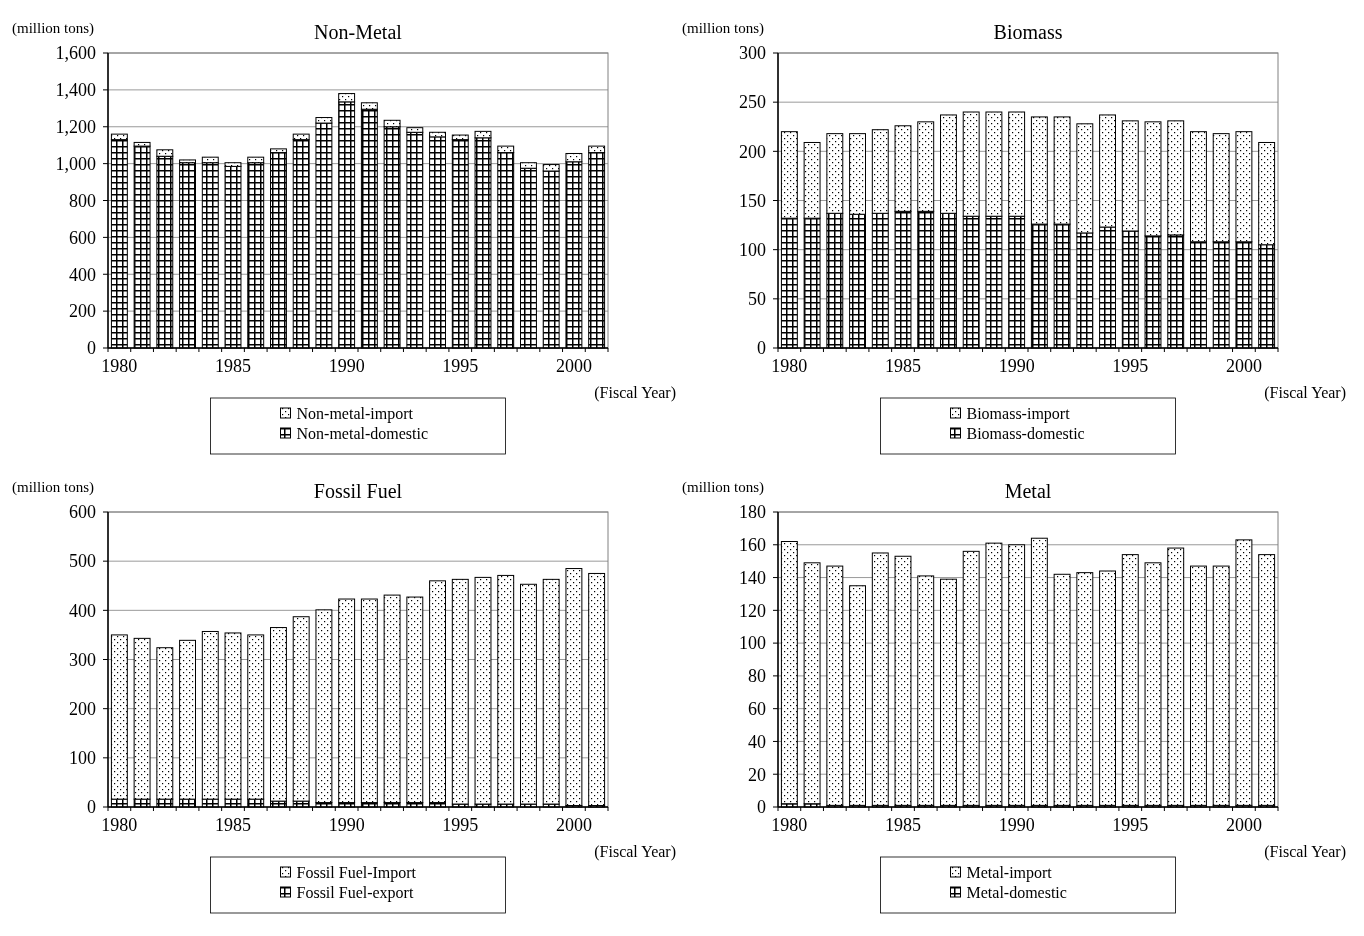  Describe the element at coordinates (1016, 892) in the screenshot. I see `legend-label: Metal-domestic` at that location.